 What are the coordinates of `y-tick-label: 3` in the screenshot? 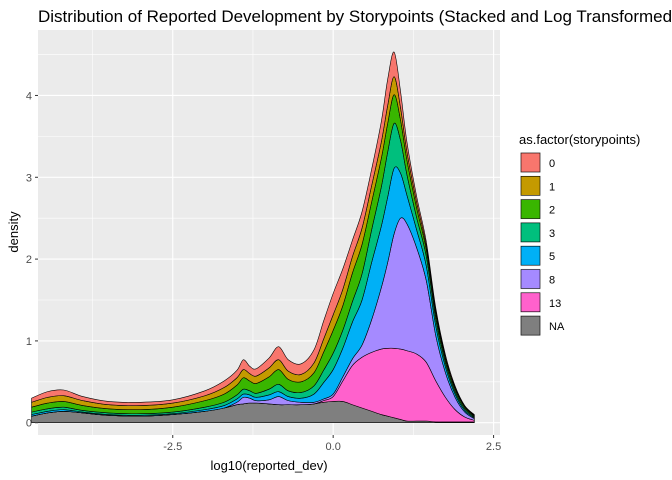 It's located at (29, 178).